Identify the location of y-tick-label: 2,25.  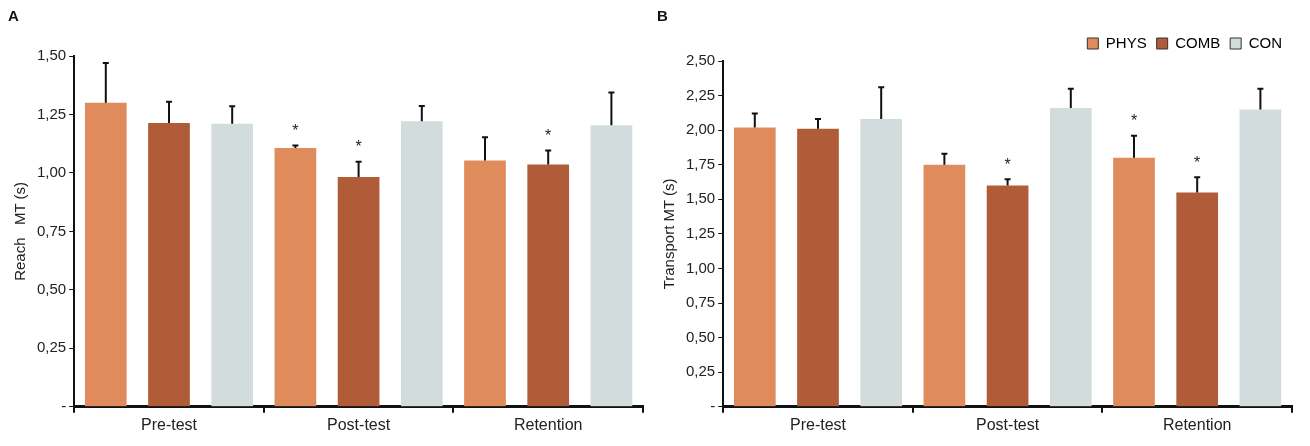
(700, 94).